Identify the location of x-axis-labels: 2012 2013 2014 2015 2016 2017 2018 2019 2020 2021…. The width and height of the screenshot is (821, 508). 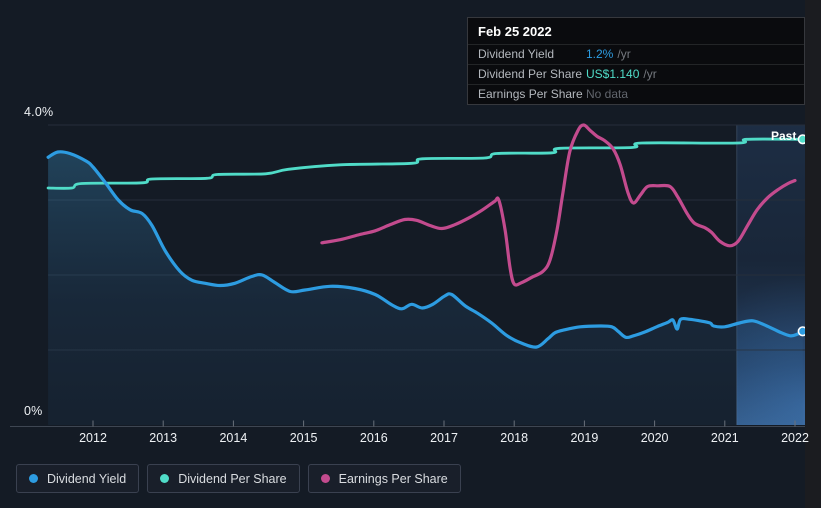
(410, 439).